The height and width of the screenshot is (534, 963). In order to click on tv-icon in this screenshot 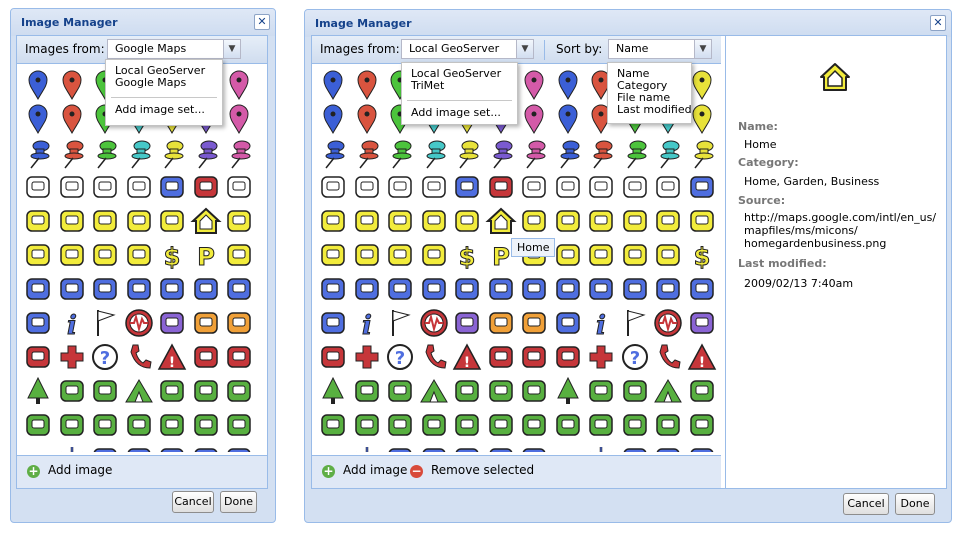, I will do `click(239, 221)`.